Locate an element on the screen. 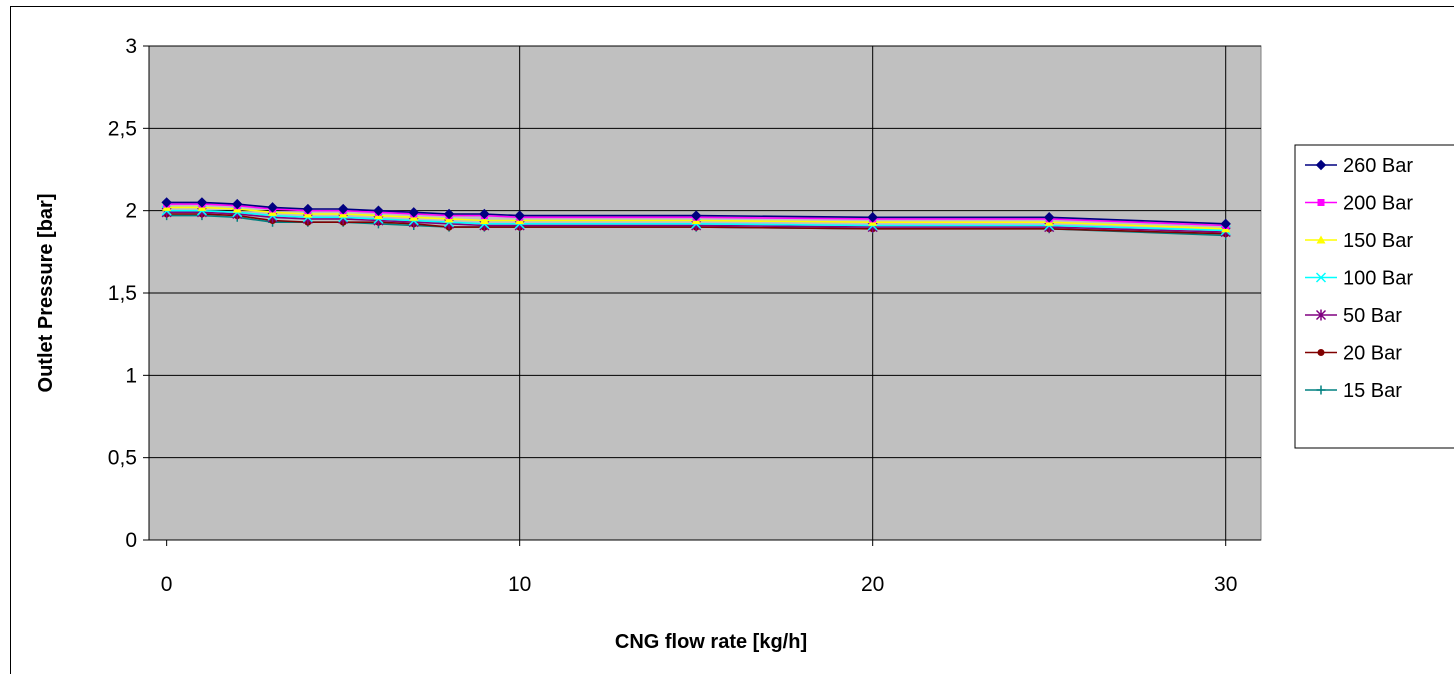 This screenshot has height=674, width=1454. y-tick-label: 1,5 is located at coordinates (122, 293).